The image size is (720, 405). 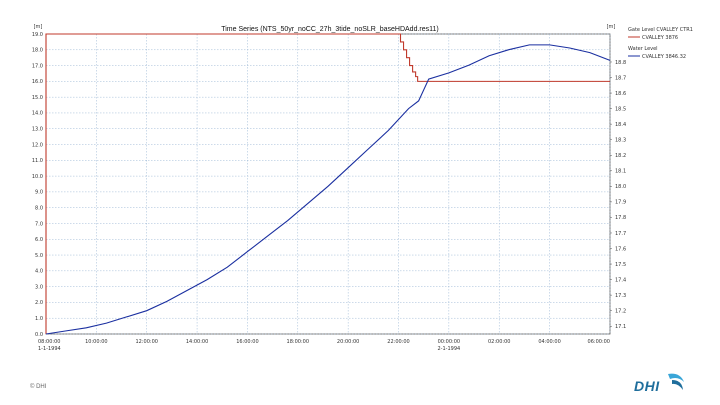 I want to click on x-tick-label: 02:00:00, so click(x=499, y=342).